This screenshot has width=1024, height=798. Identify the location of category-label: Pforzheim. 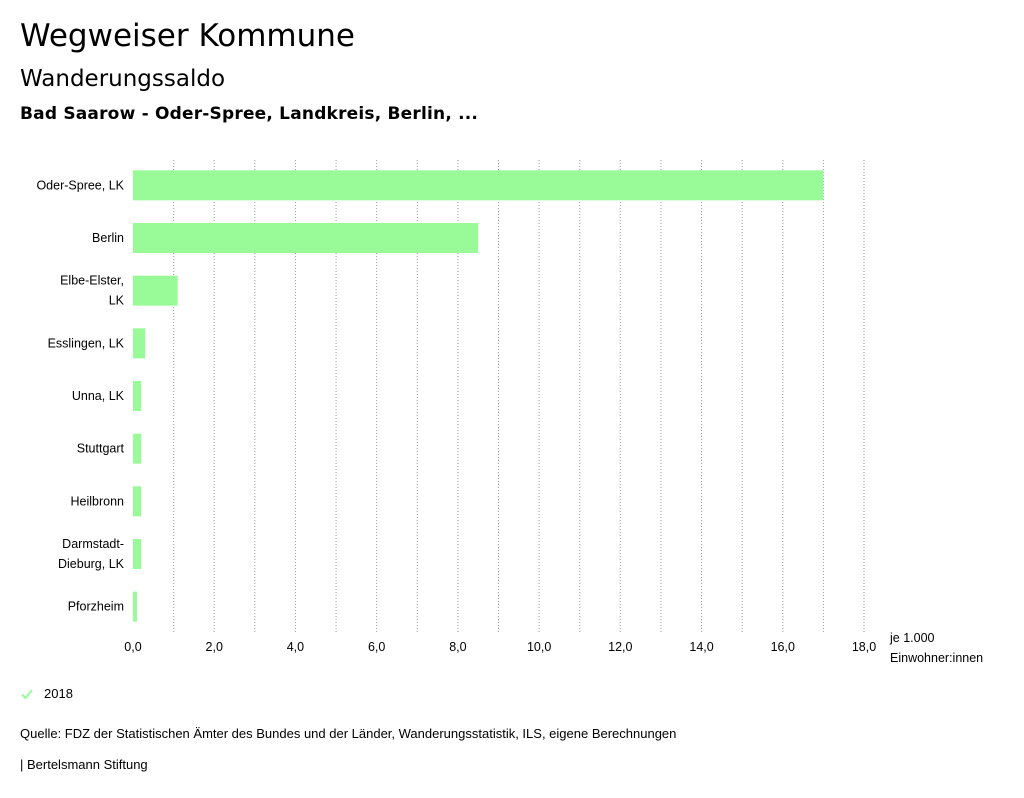
(96, 607).